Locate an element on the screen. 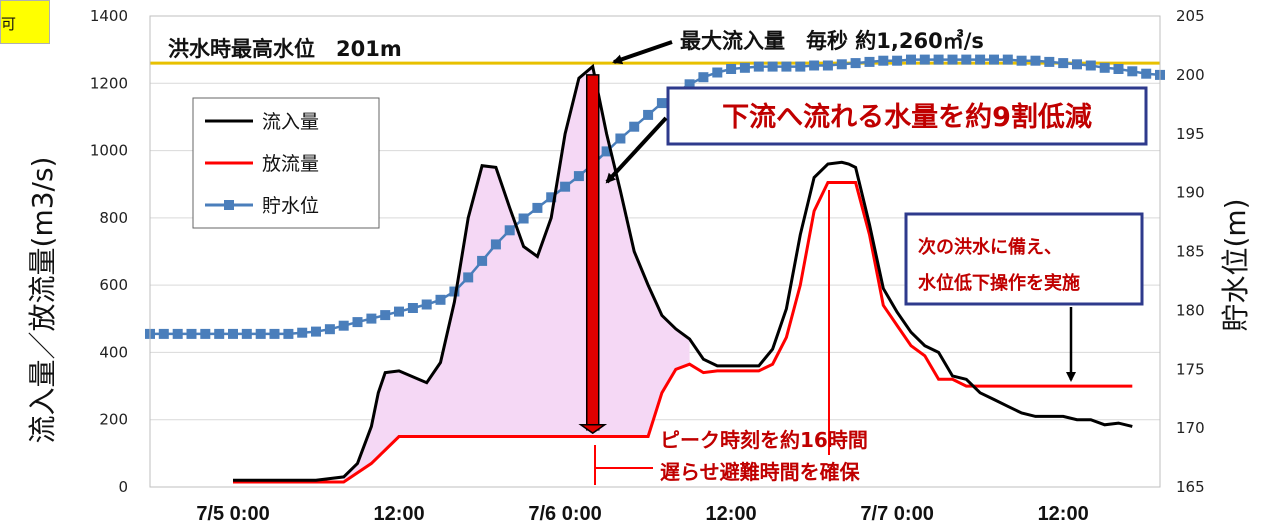  x-tick-1: 12:00 is located at coordinates (398, 514).